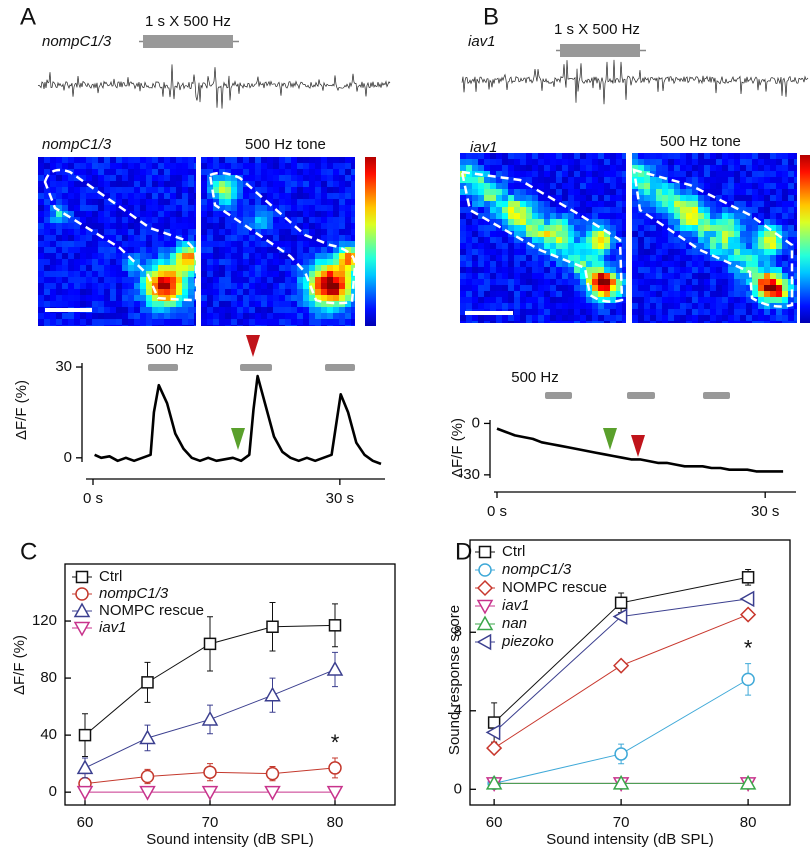  Describe the element at coordinates (485, 588) in the screenshot. I see `legend-marker` at that location.